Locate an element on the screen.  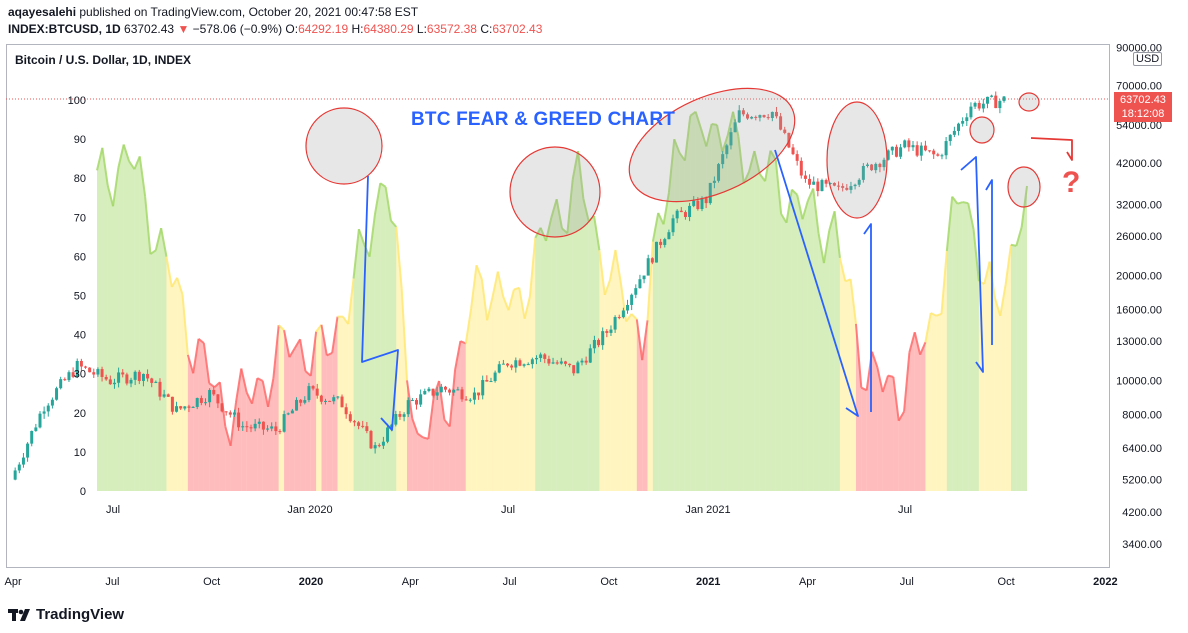
fear-greed-y-tick: 0 is located at coordinates (83, 492).